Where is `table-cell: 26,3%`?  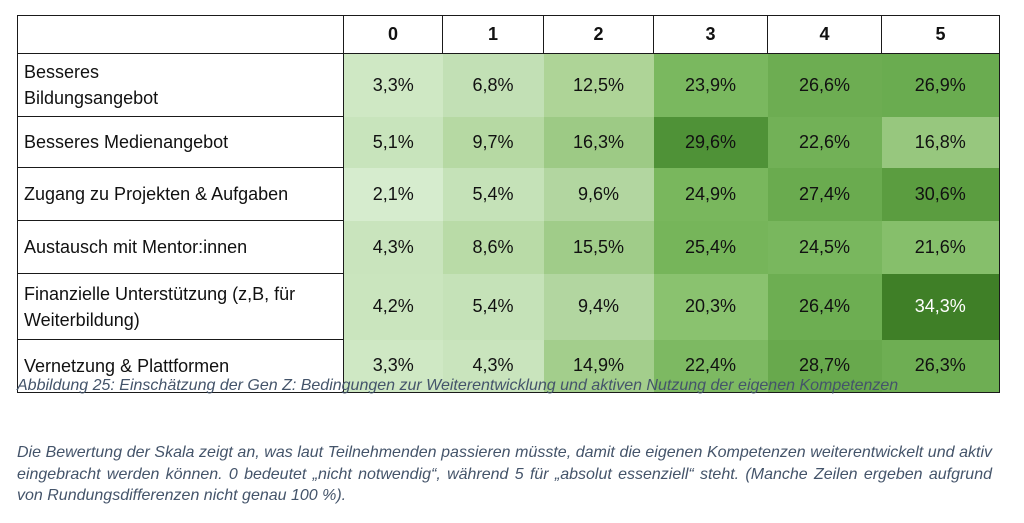
table-cell: 26,3% is located at coordinates (940, 366).